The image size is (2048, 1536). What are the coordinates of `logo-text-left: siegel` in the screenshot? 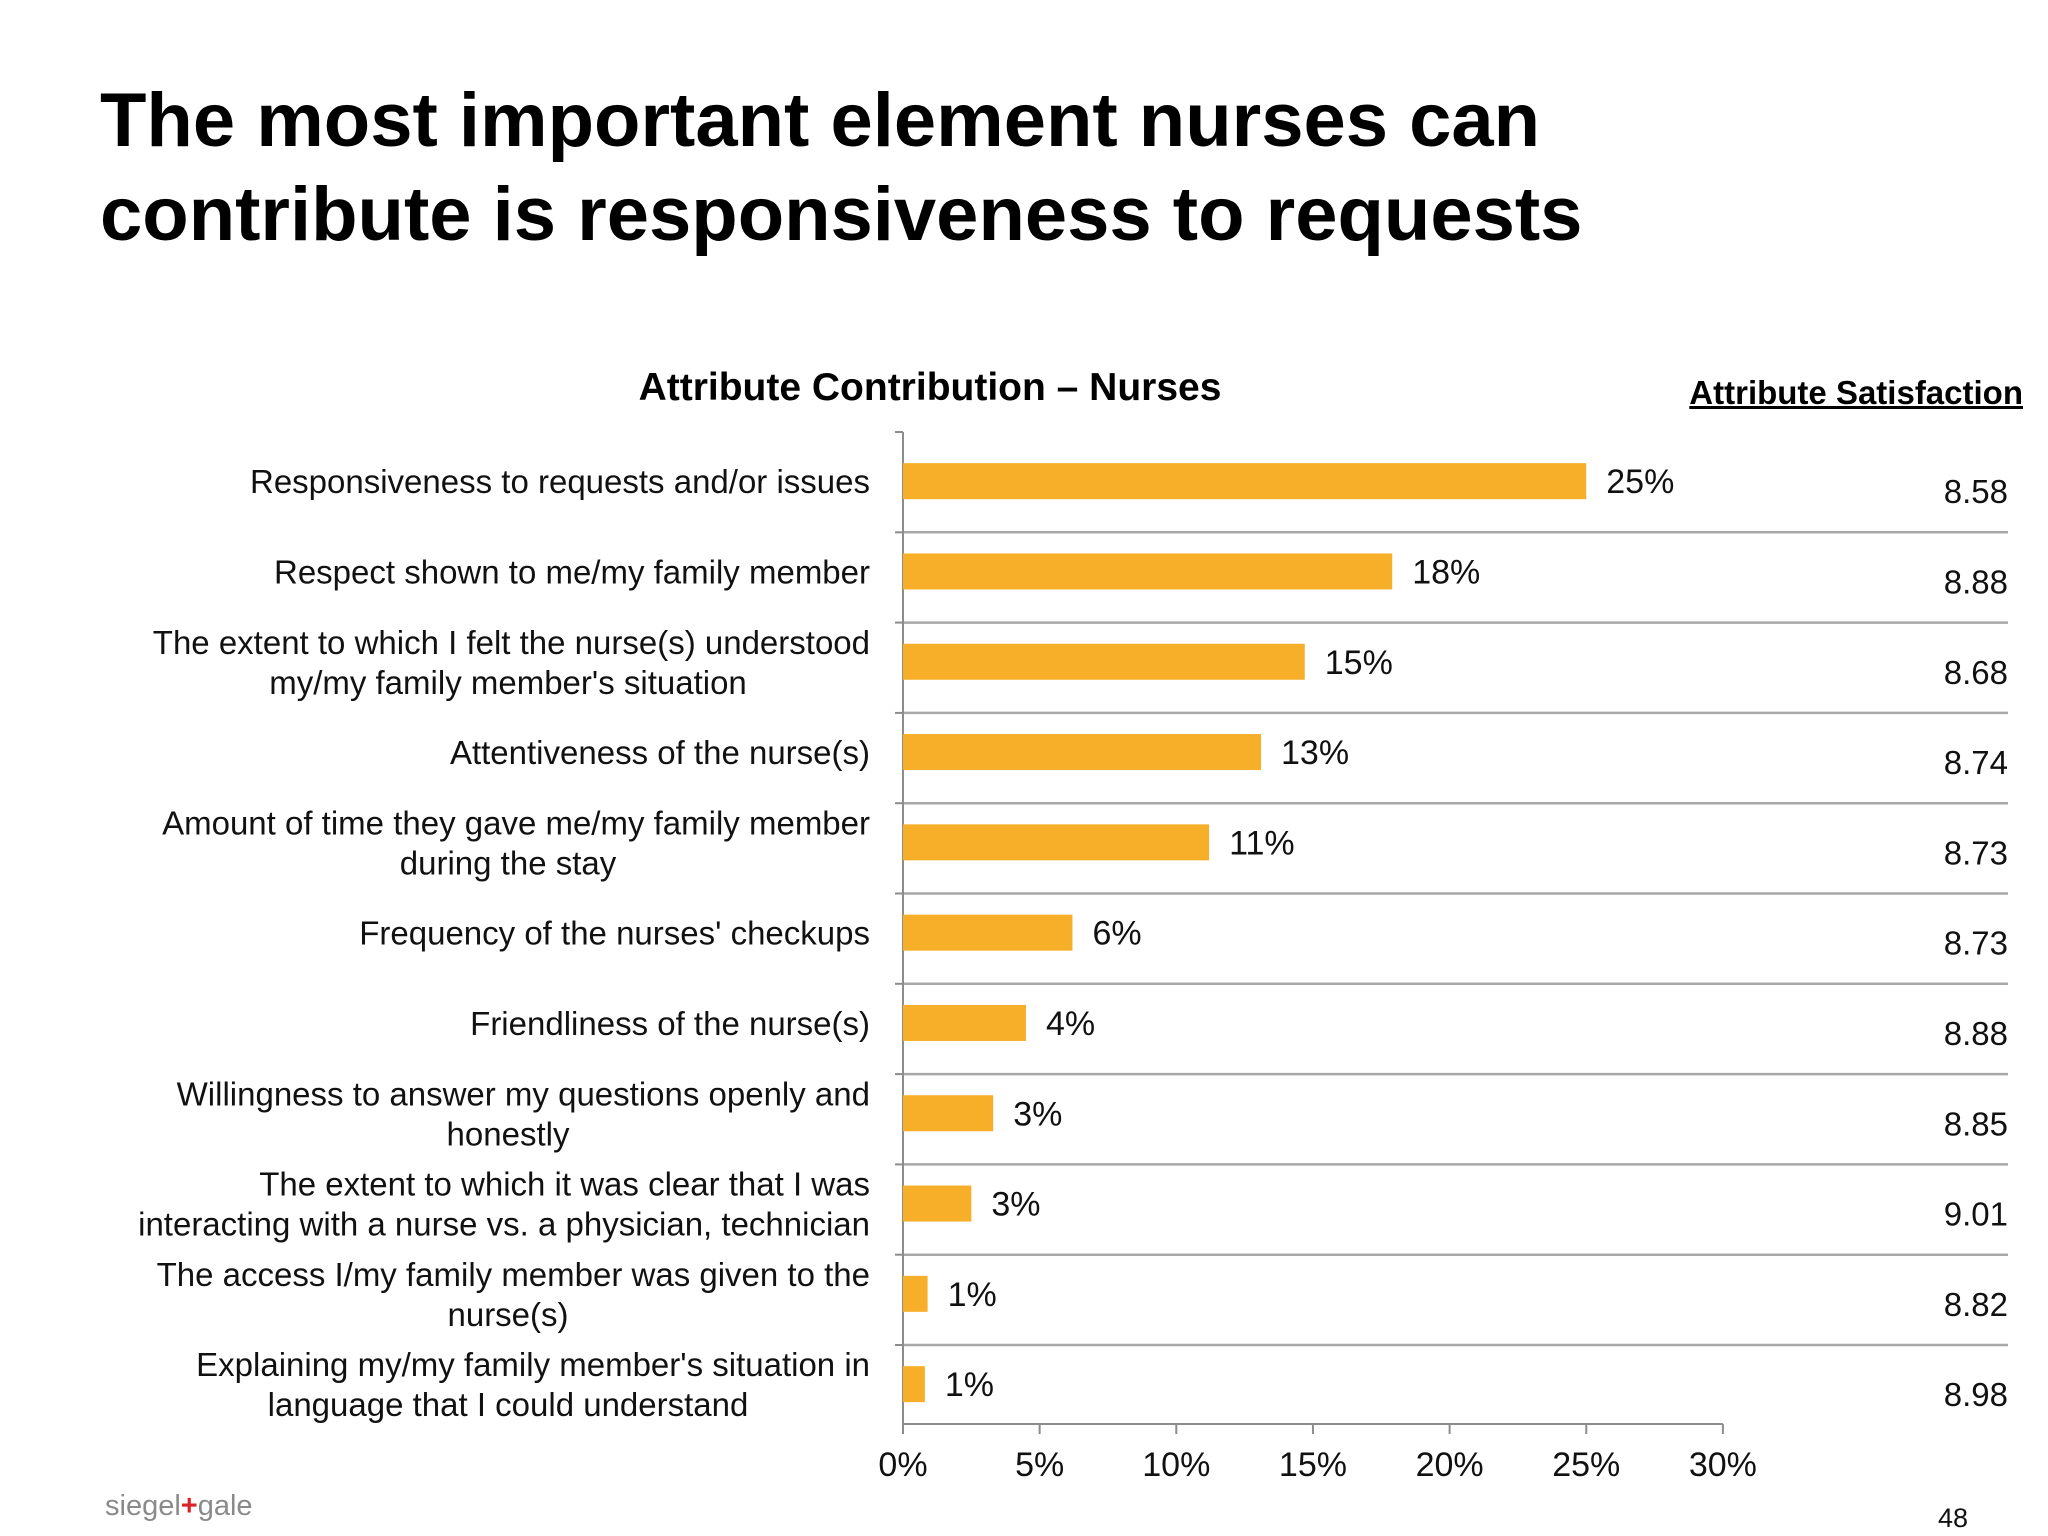 It's located at (143, 1506).